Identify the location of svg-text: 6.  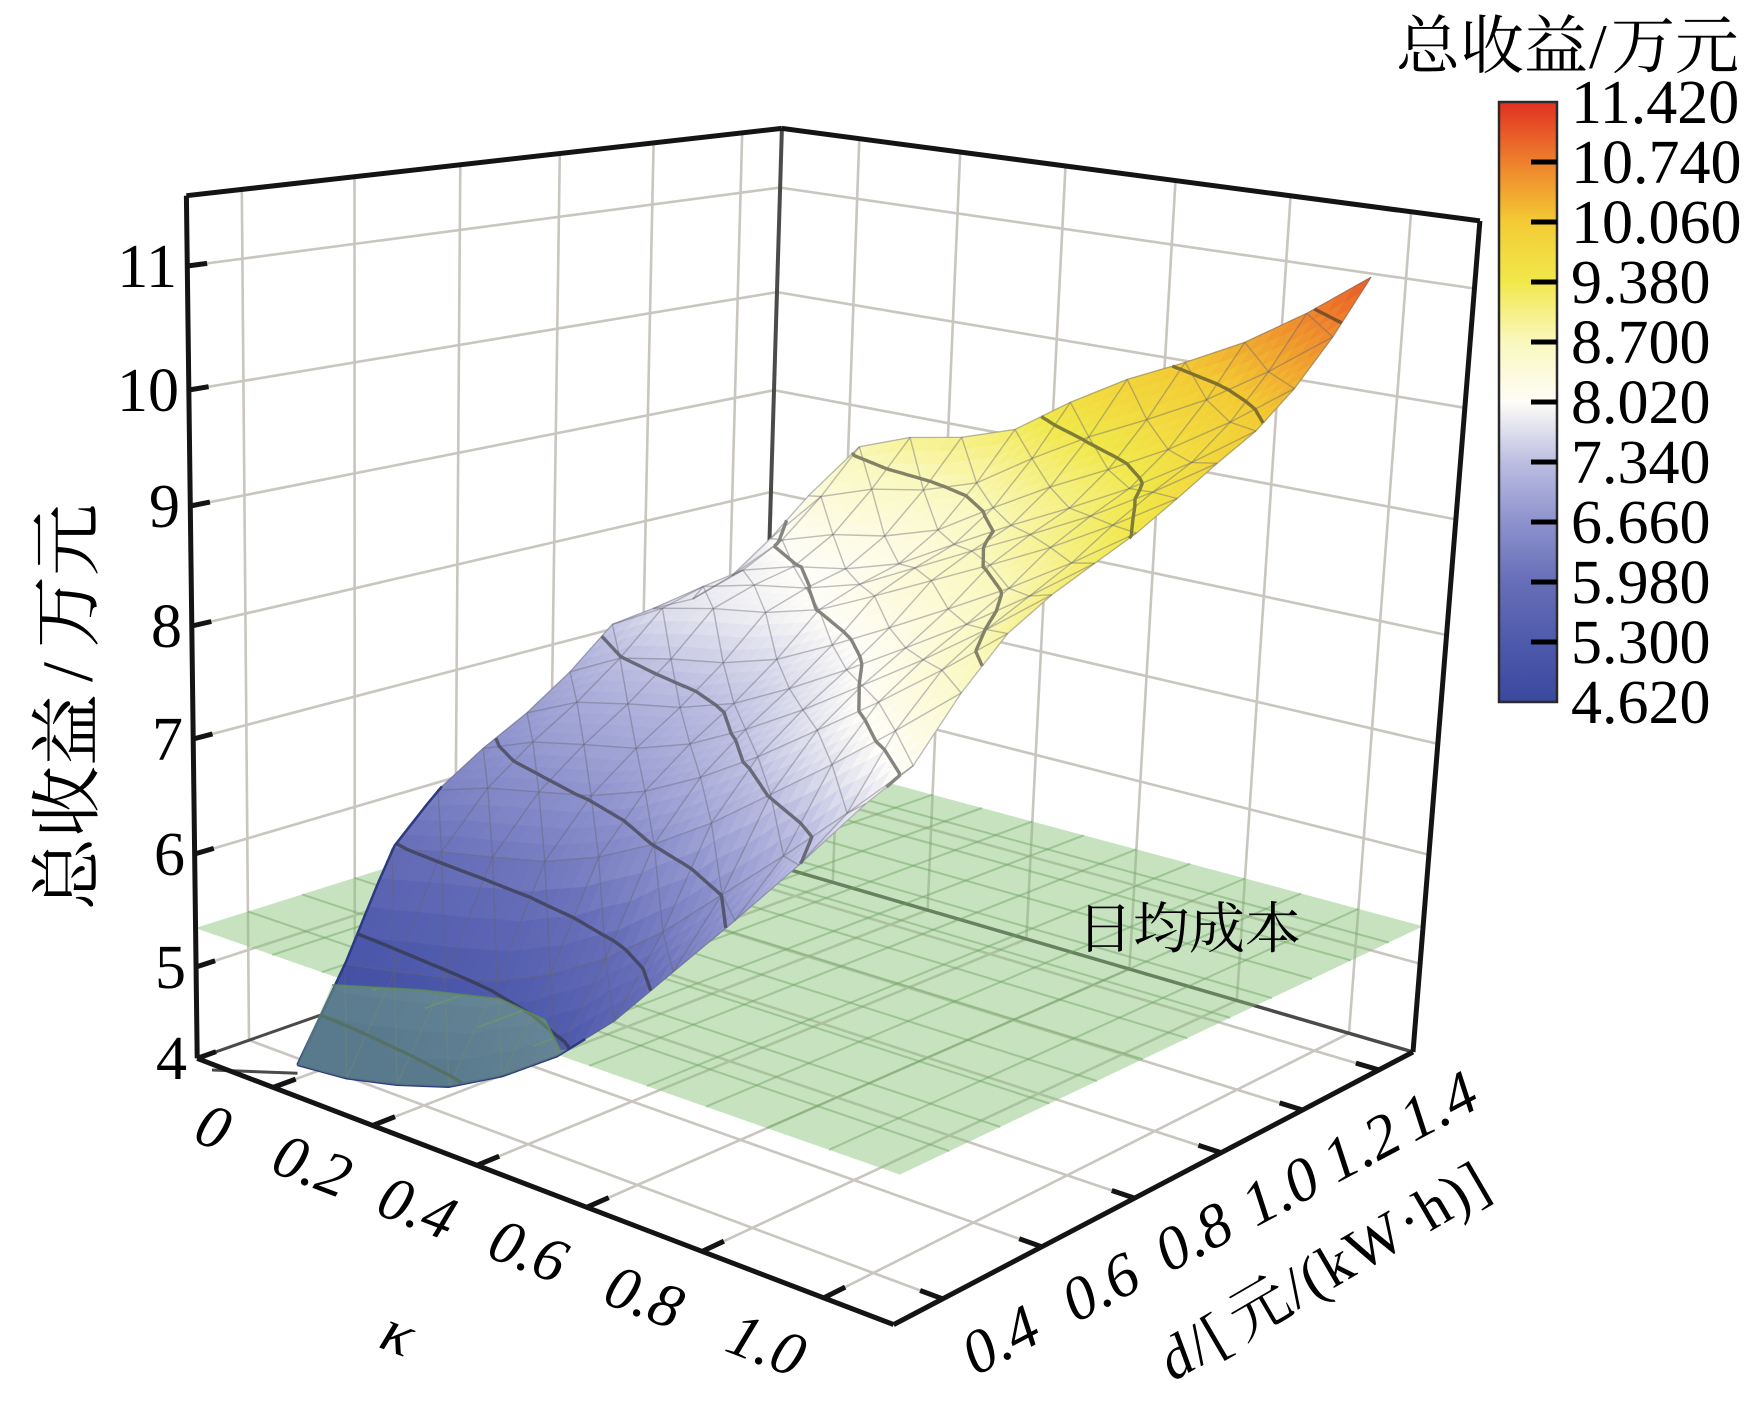
(169, 855).